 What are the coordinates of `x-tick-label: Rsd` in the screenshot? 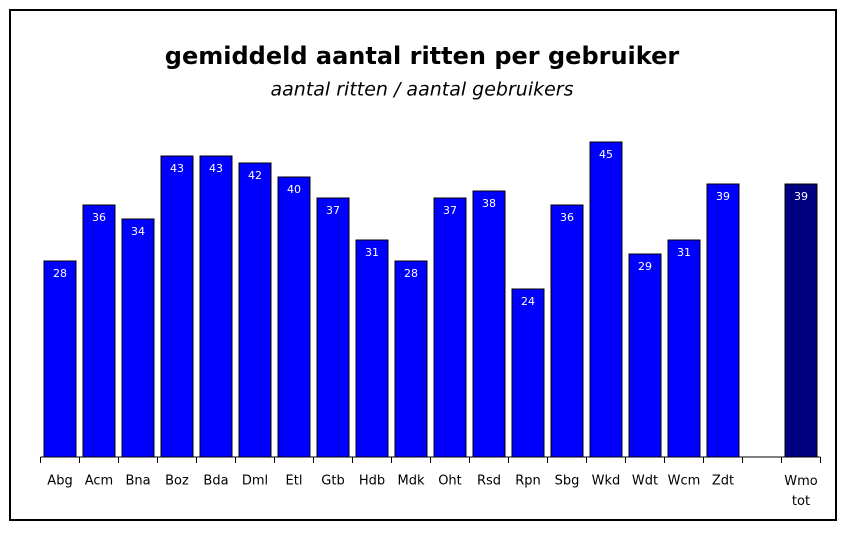 It's located at (489, 481).